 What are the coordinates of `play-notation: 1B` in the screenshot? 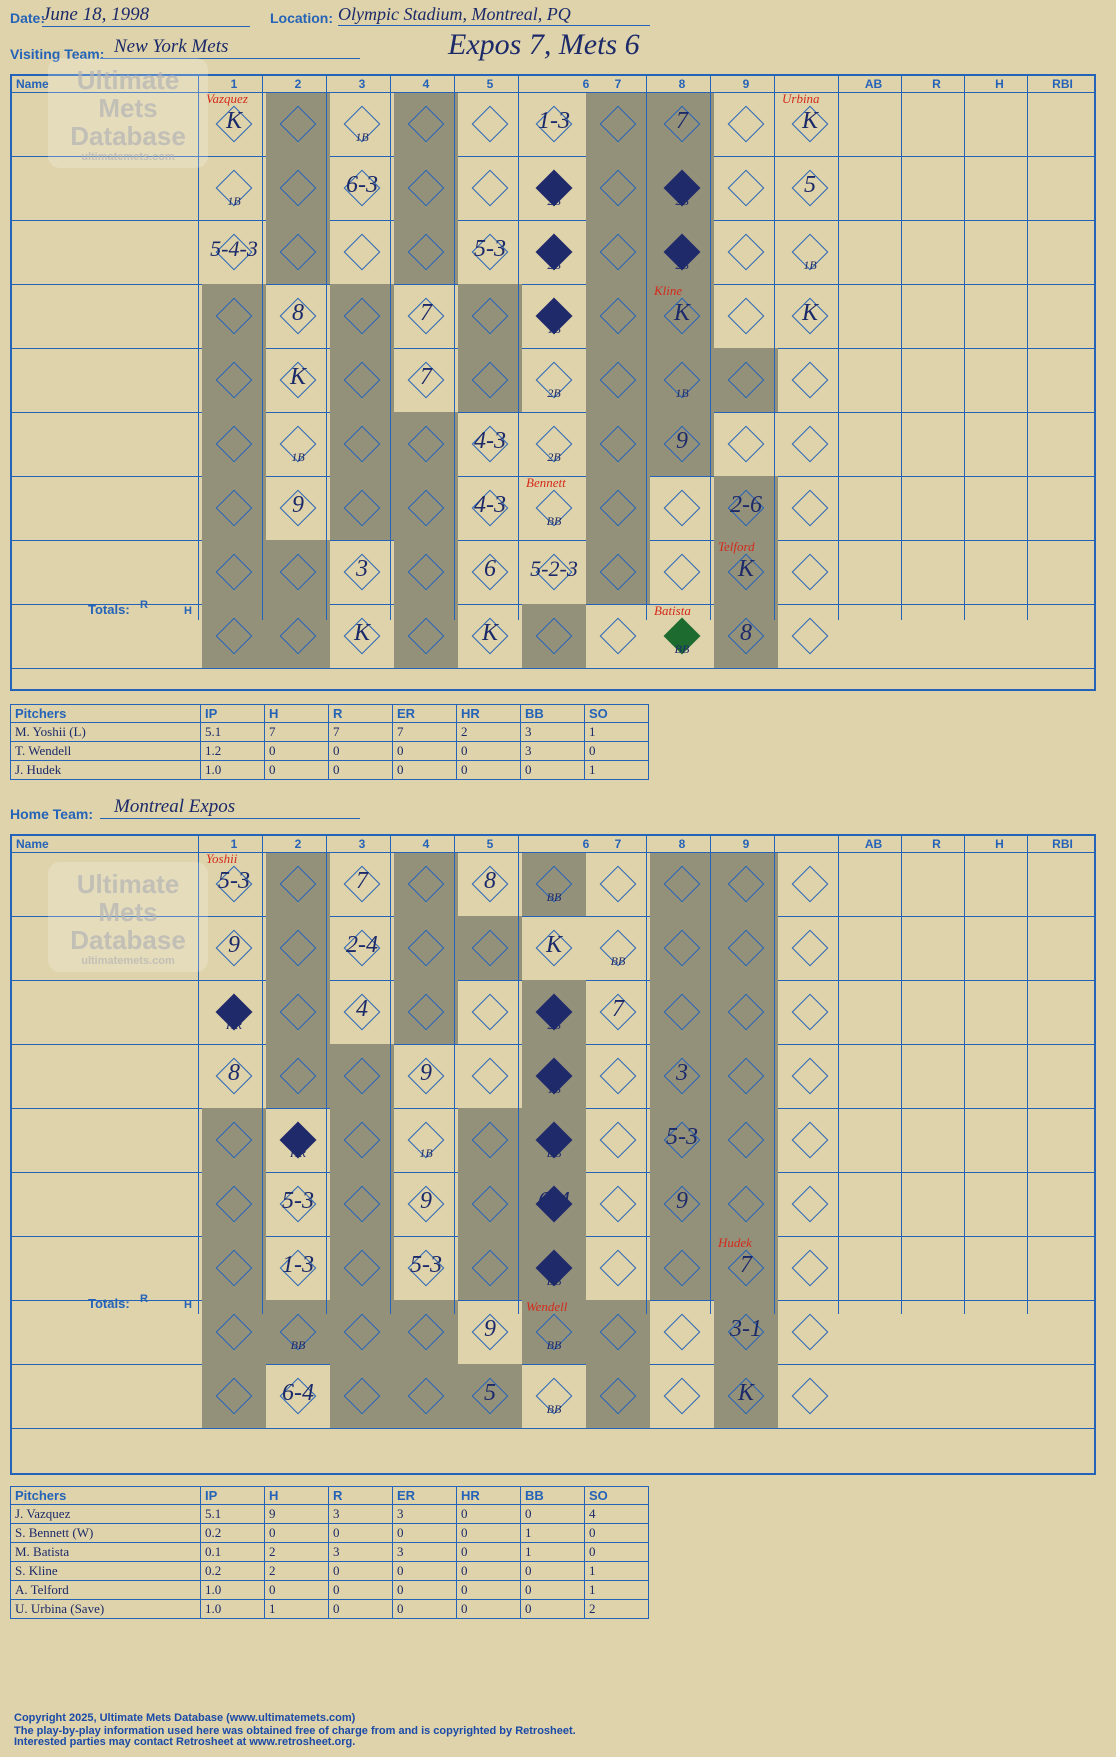 It's located at (298, 457).